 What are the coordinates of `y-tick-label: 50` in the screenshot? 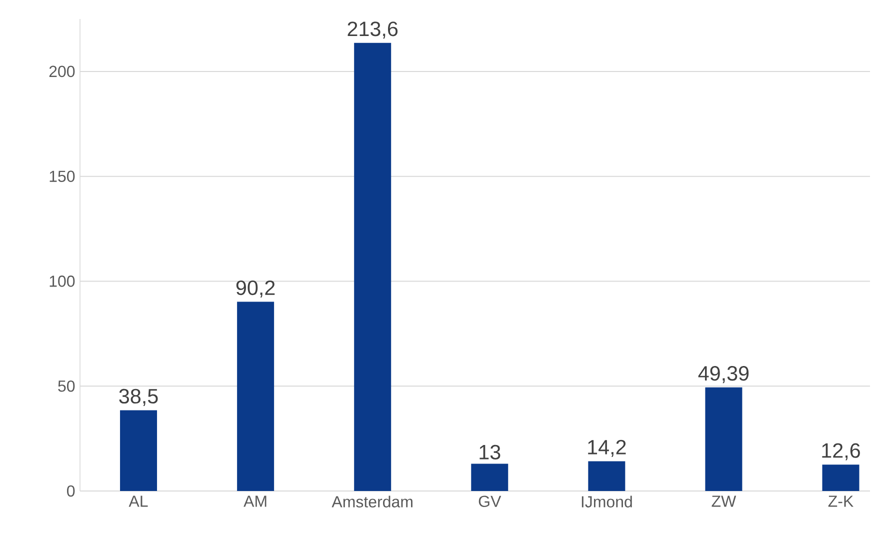 It's located at (66, 386).